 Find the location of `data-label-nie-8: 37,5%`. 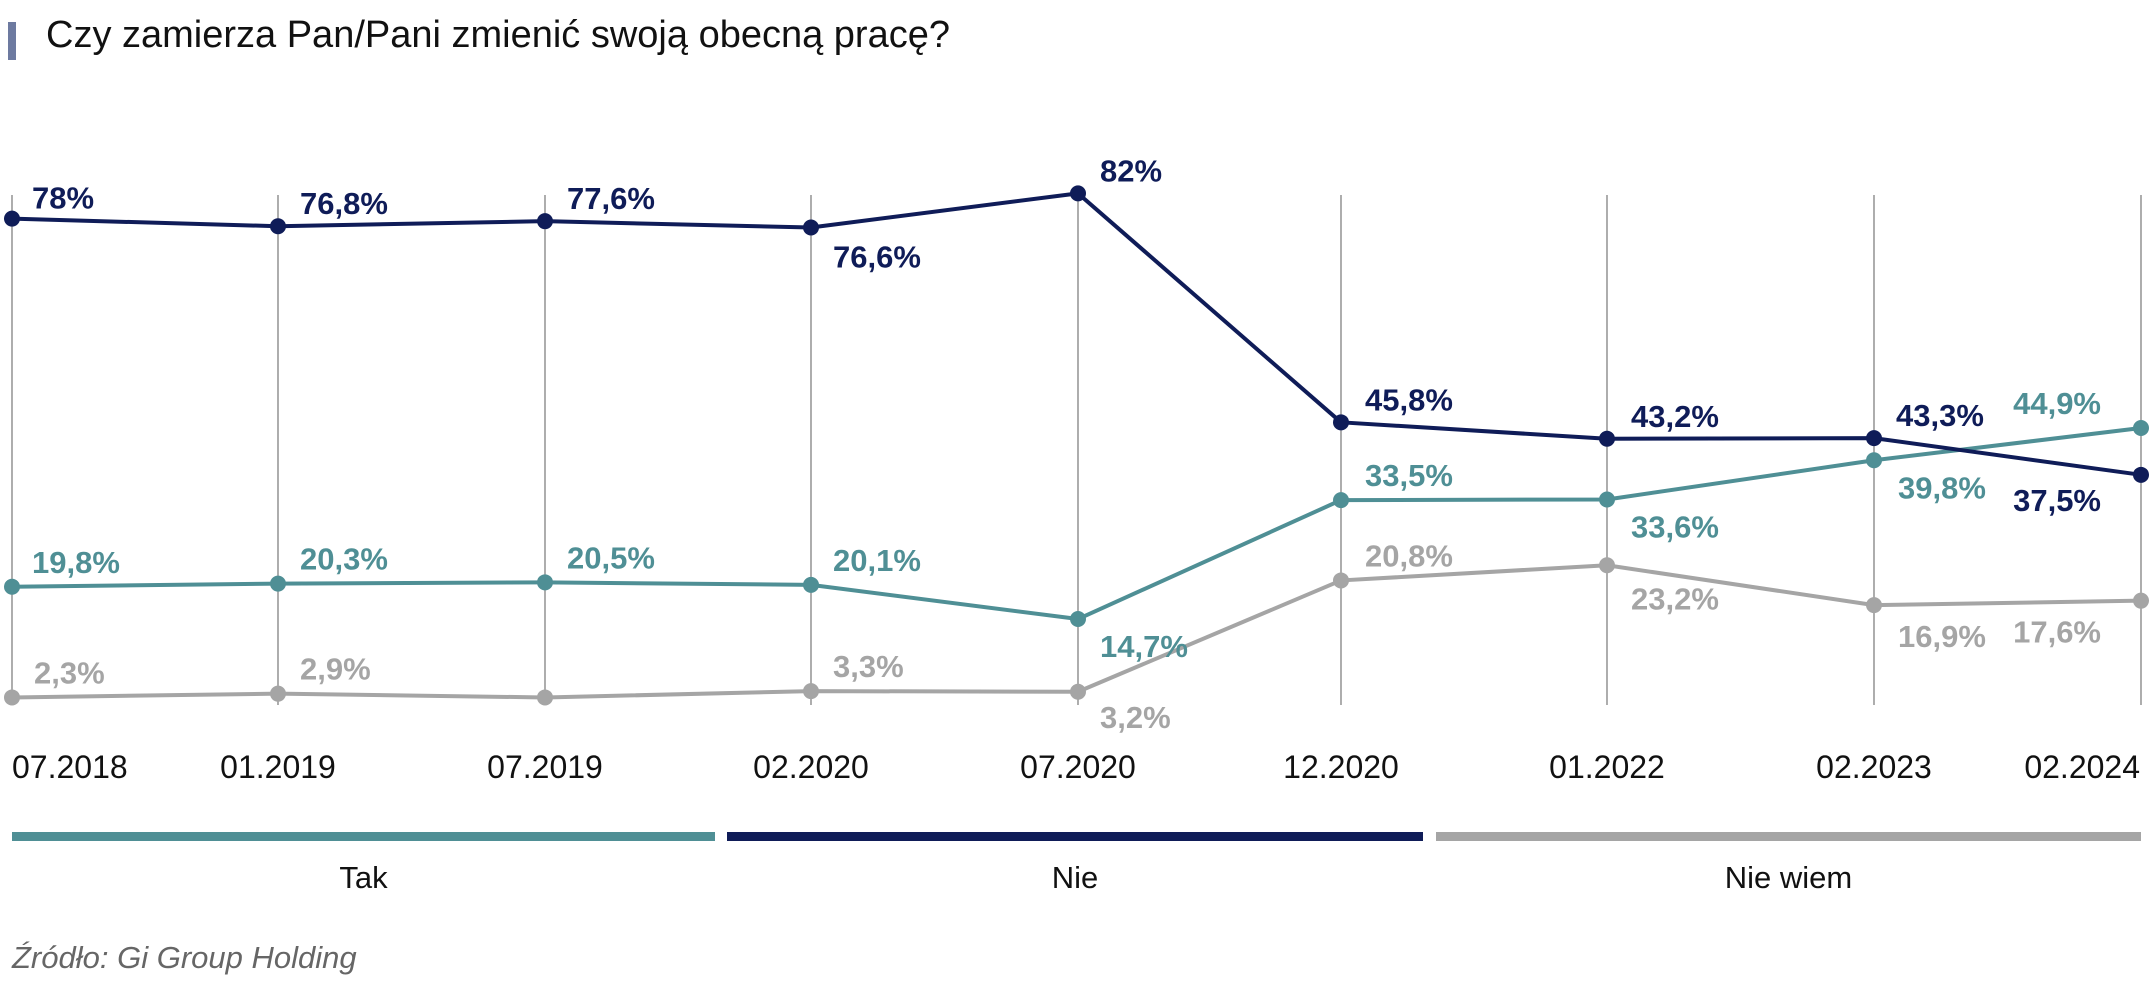

data-label-nie-8: 37,5% is located at coordinates (2057, 500).